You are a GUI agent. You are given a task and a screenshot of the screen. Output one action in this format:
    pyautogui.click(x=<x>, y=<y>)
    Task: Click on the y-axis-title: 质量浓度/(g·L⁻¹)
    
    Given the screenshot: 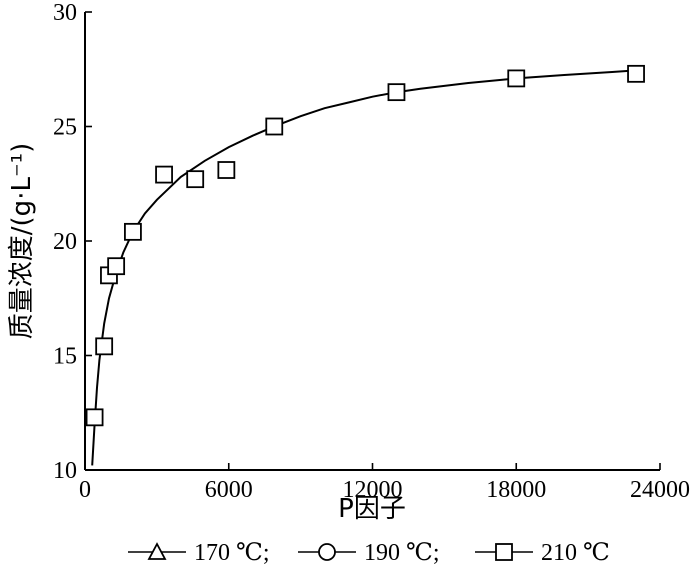 What is the action you would take?
    pyautogui.click(x=22, y=241)
    